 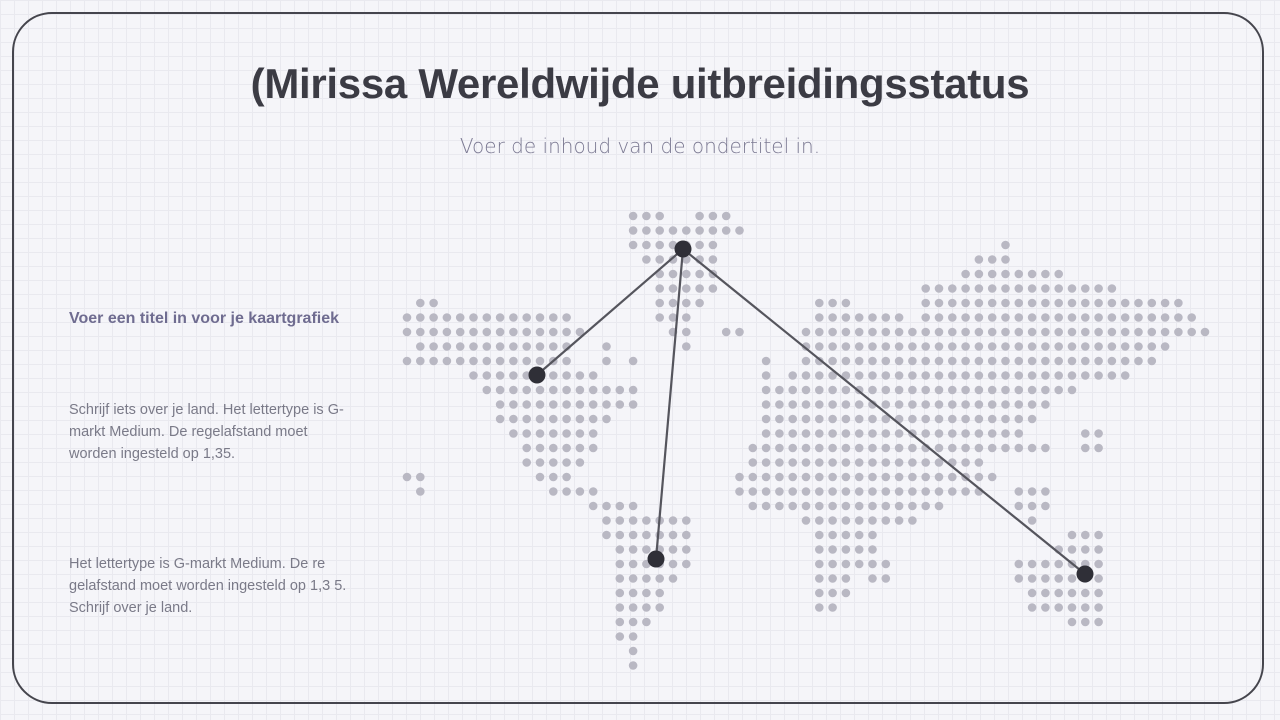 I want to click on location-marker, so click(x=656, y=559).